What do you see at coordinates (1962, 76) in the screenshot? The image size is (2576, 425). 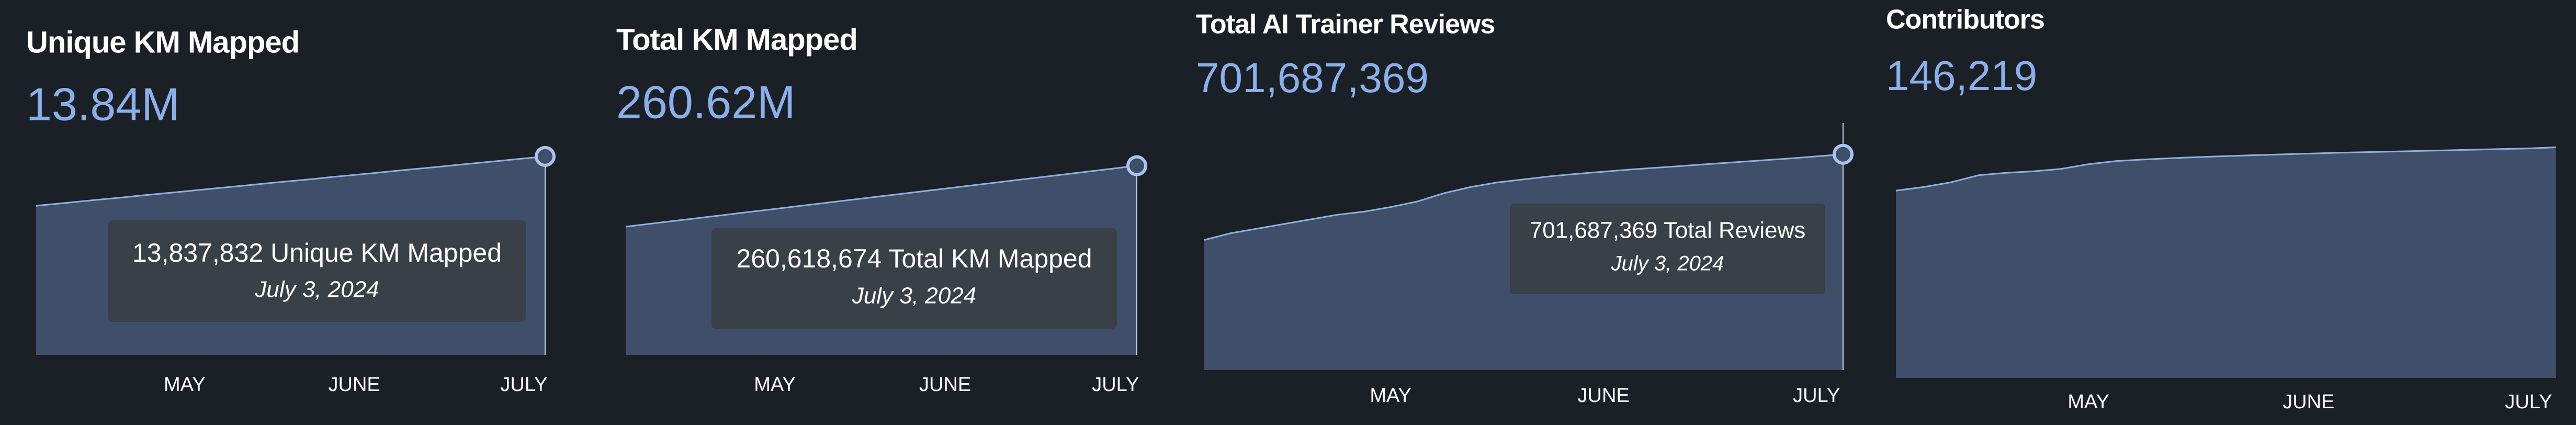 I see `headline-value: 146,219` at bounding box center [1962, 76].